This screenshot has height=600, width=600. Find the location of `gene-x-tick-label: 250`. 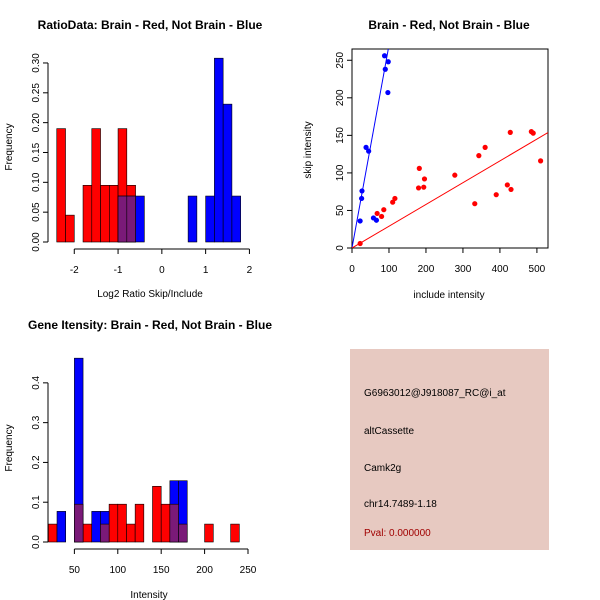

gene-x-tick-label: 250 is located at coordinates (248, 570).